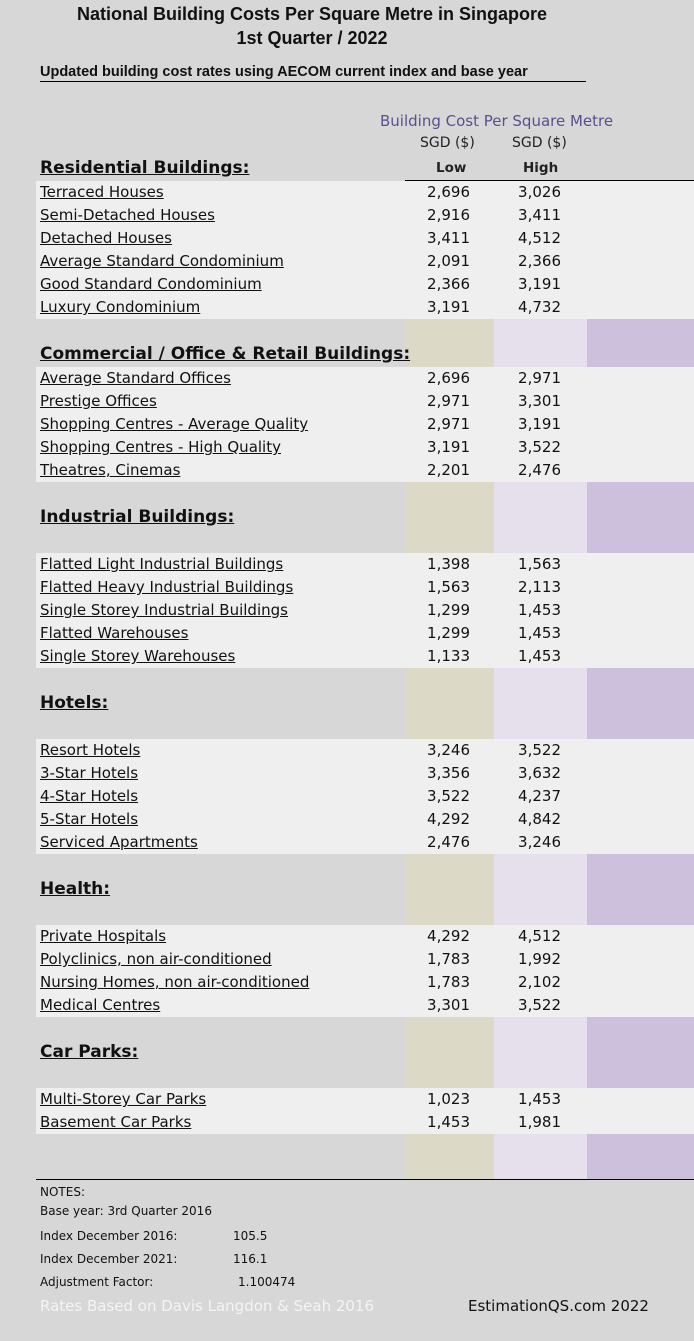 The width and height of the screenshot is (694, 1341). I want to click on low-cost-value: 2,971, so click(448, 401).